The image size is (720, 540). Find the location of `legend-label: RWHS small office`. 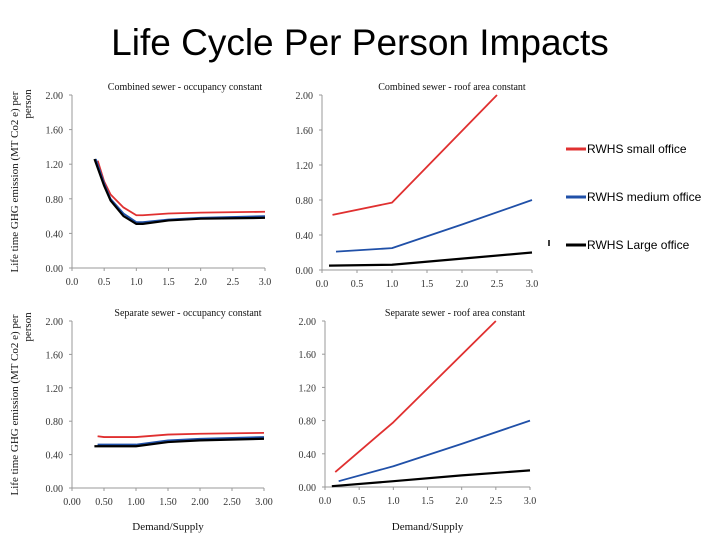

legend-label: RWHS small office is located at coordinates (637, 149).